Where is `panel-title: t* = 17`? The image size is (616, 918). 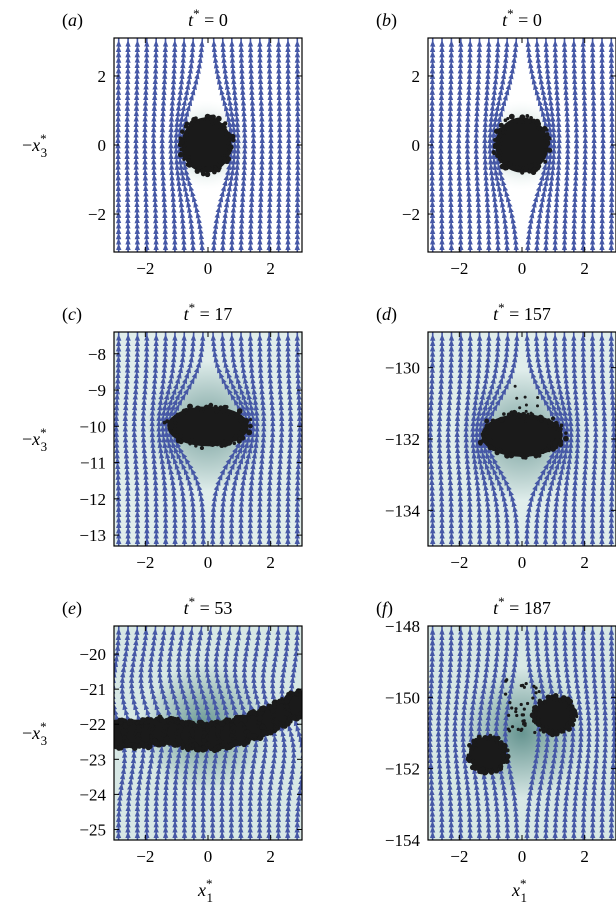
panel-title: t* = 17 is located at coordinates (208, 312).